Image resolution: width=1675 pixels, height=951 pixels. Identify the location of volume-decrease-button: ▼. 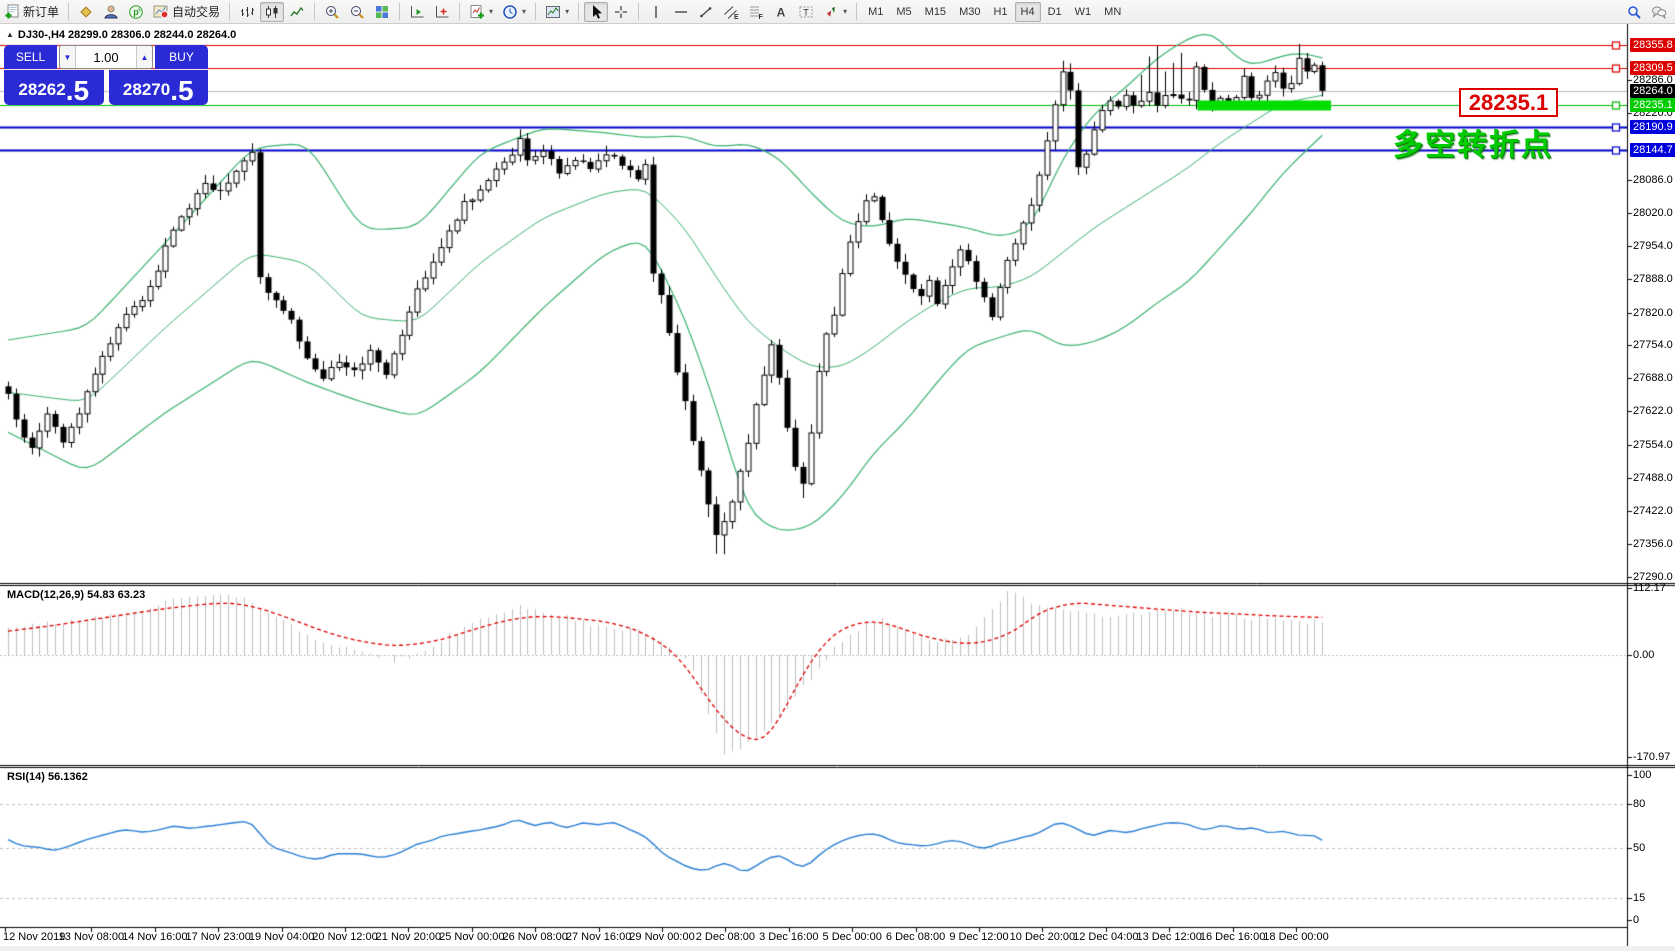
(68, 57).